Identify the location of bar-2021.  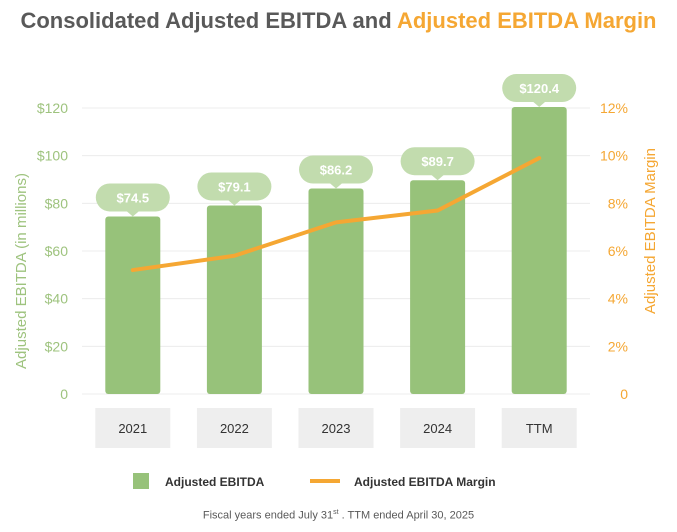
(133, 305).